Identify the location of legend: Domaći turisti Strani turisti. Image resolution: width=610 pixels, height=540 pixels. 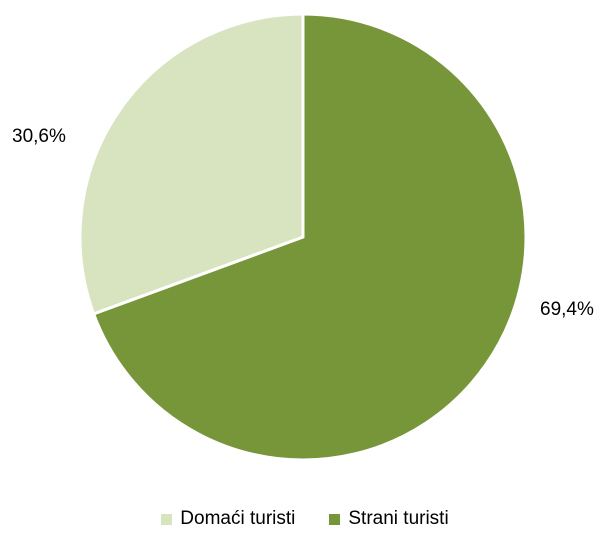
(305, 519).